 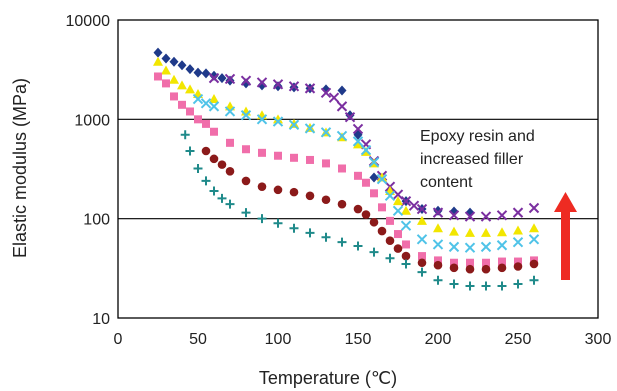 I want to click on x-tick-label: 50, so click(x=198, y=339).